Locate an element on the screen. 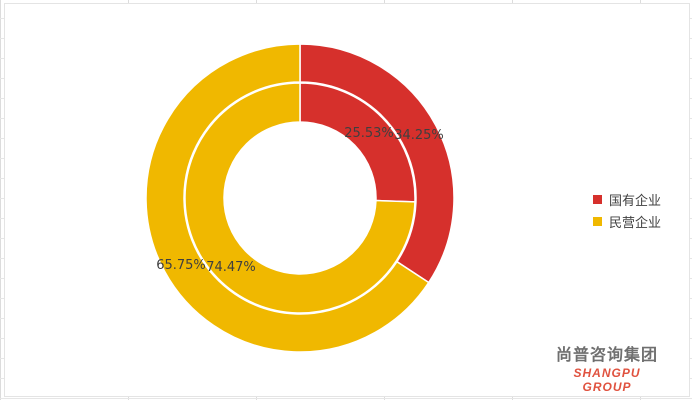  watermark-name-en: SHANGPU GROUP is located at coordinates (607, 380).